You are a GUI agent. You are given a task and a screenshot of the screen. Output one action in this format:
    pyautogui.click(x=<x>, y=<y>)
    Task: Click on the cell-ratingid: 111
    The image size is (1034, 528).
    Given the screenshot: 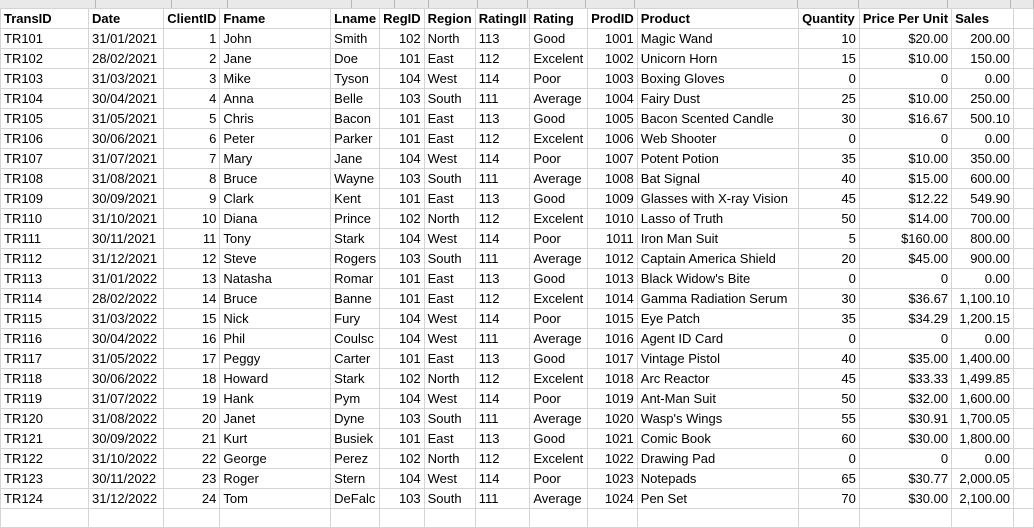 What is the action you would take?
    pyautogui.click(x=502, y=418)
    